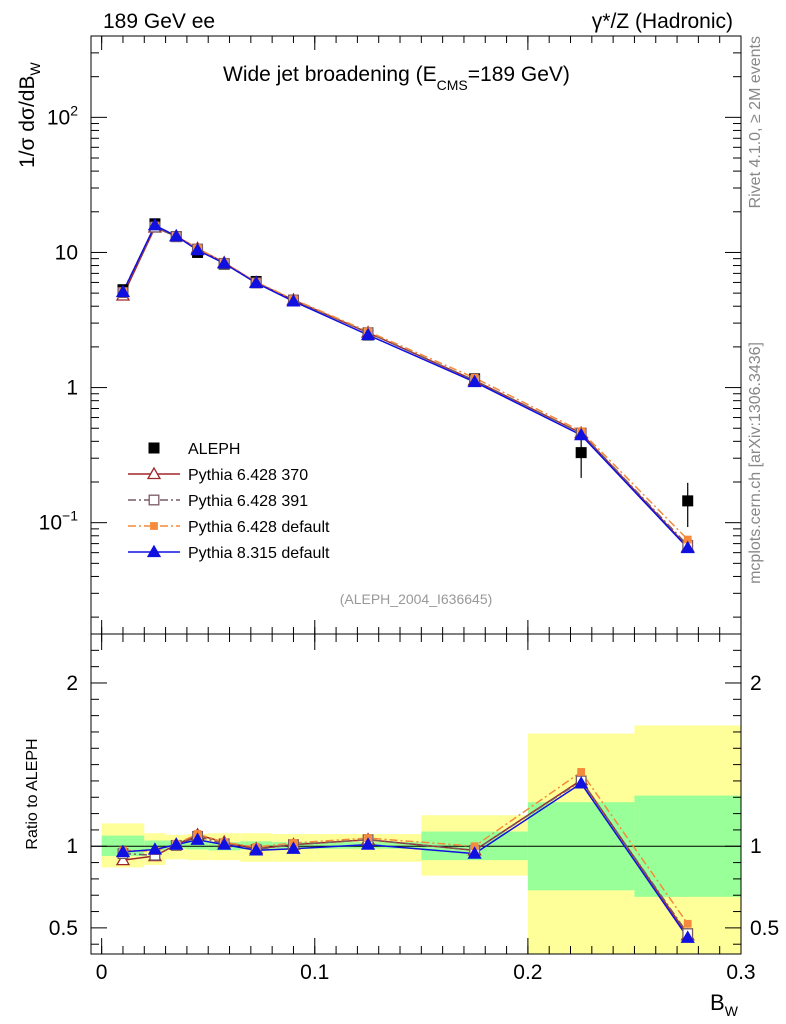  I want to click on ratio-y-tick-label-right: 1, so click(756, 846).